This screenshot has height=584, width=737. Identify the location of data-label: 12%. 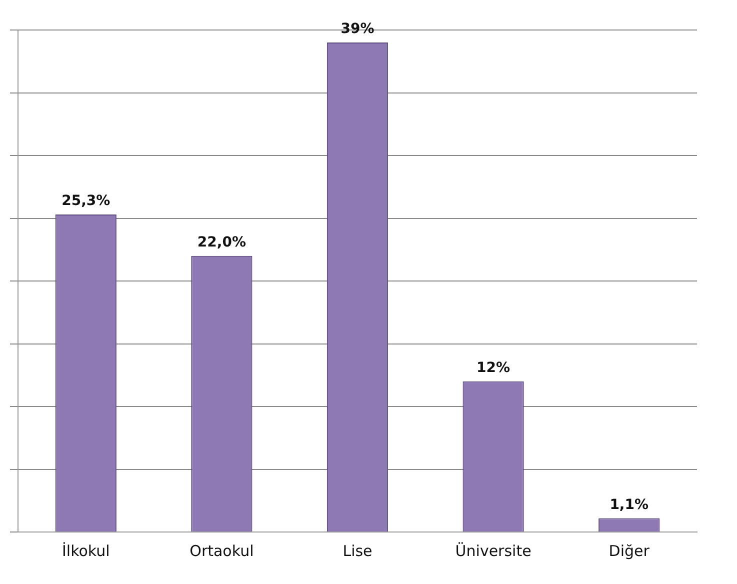
(493, 368).